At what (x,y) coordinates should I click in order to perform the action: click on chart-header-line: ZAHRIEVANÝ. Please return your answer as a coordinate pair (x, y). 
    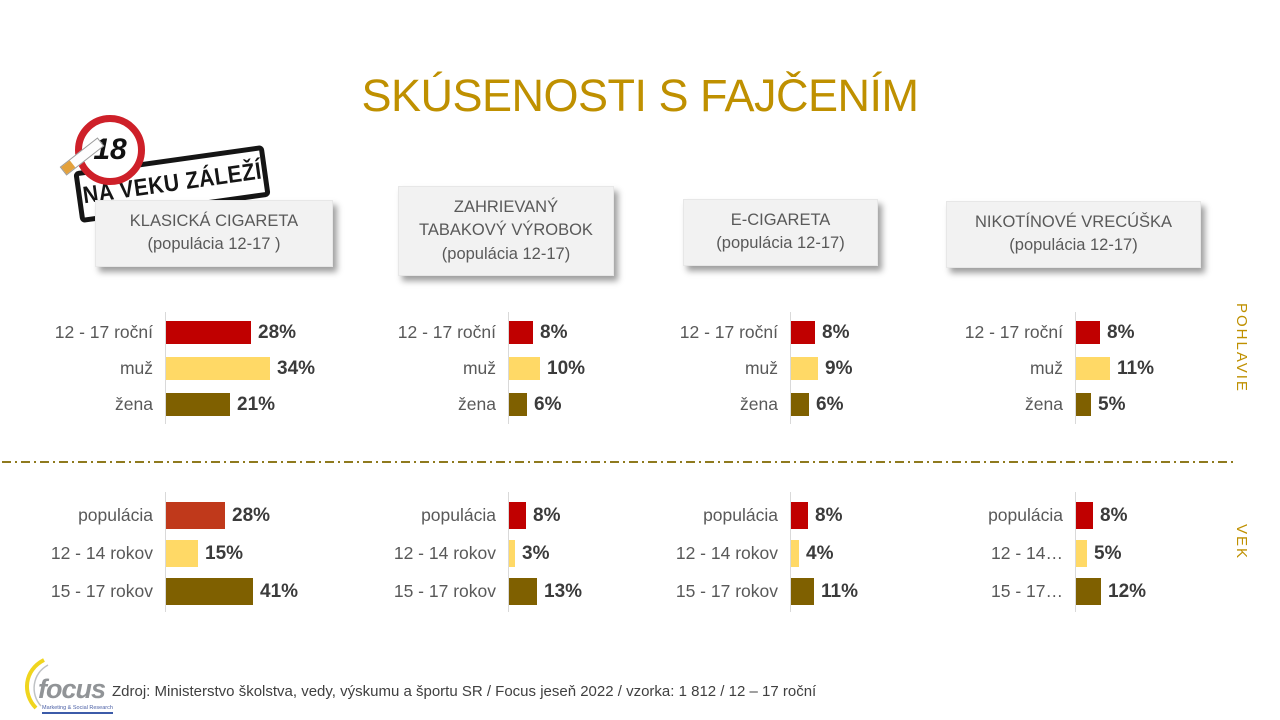
    Looking at the image, I should click on (506, 207).